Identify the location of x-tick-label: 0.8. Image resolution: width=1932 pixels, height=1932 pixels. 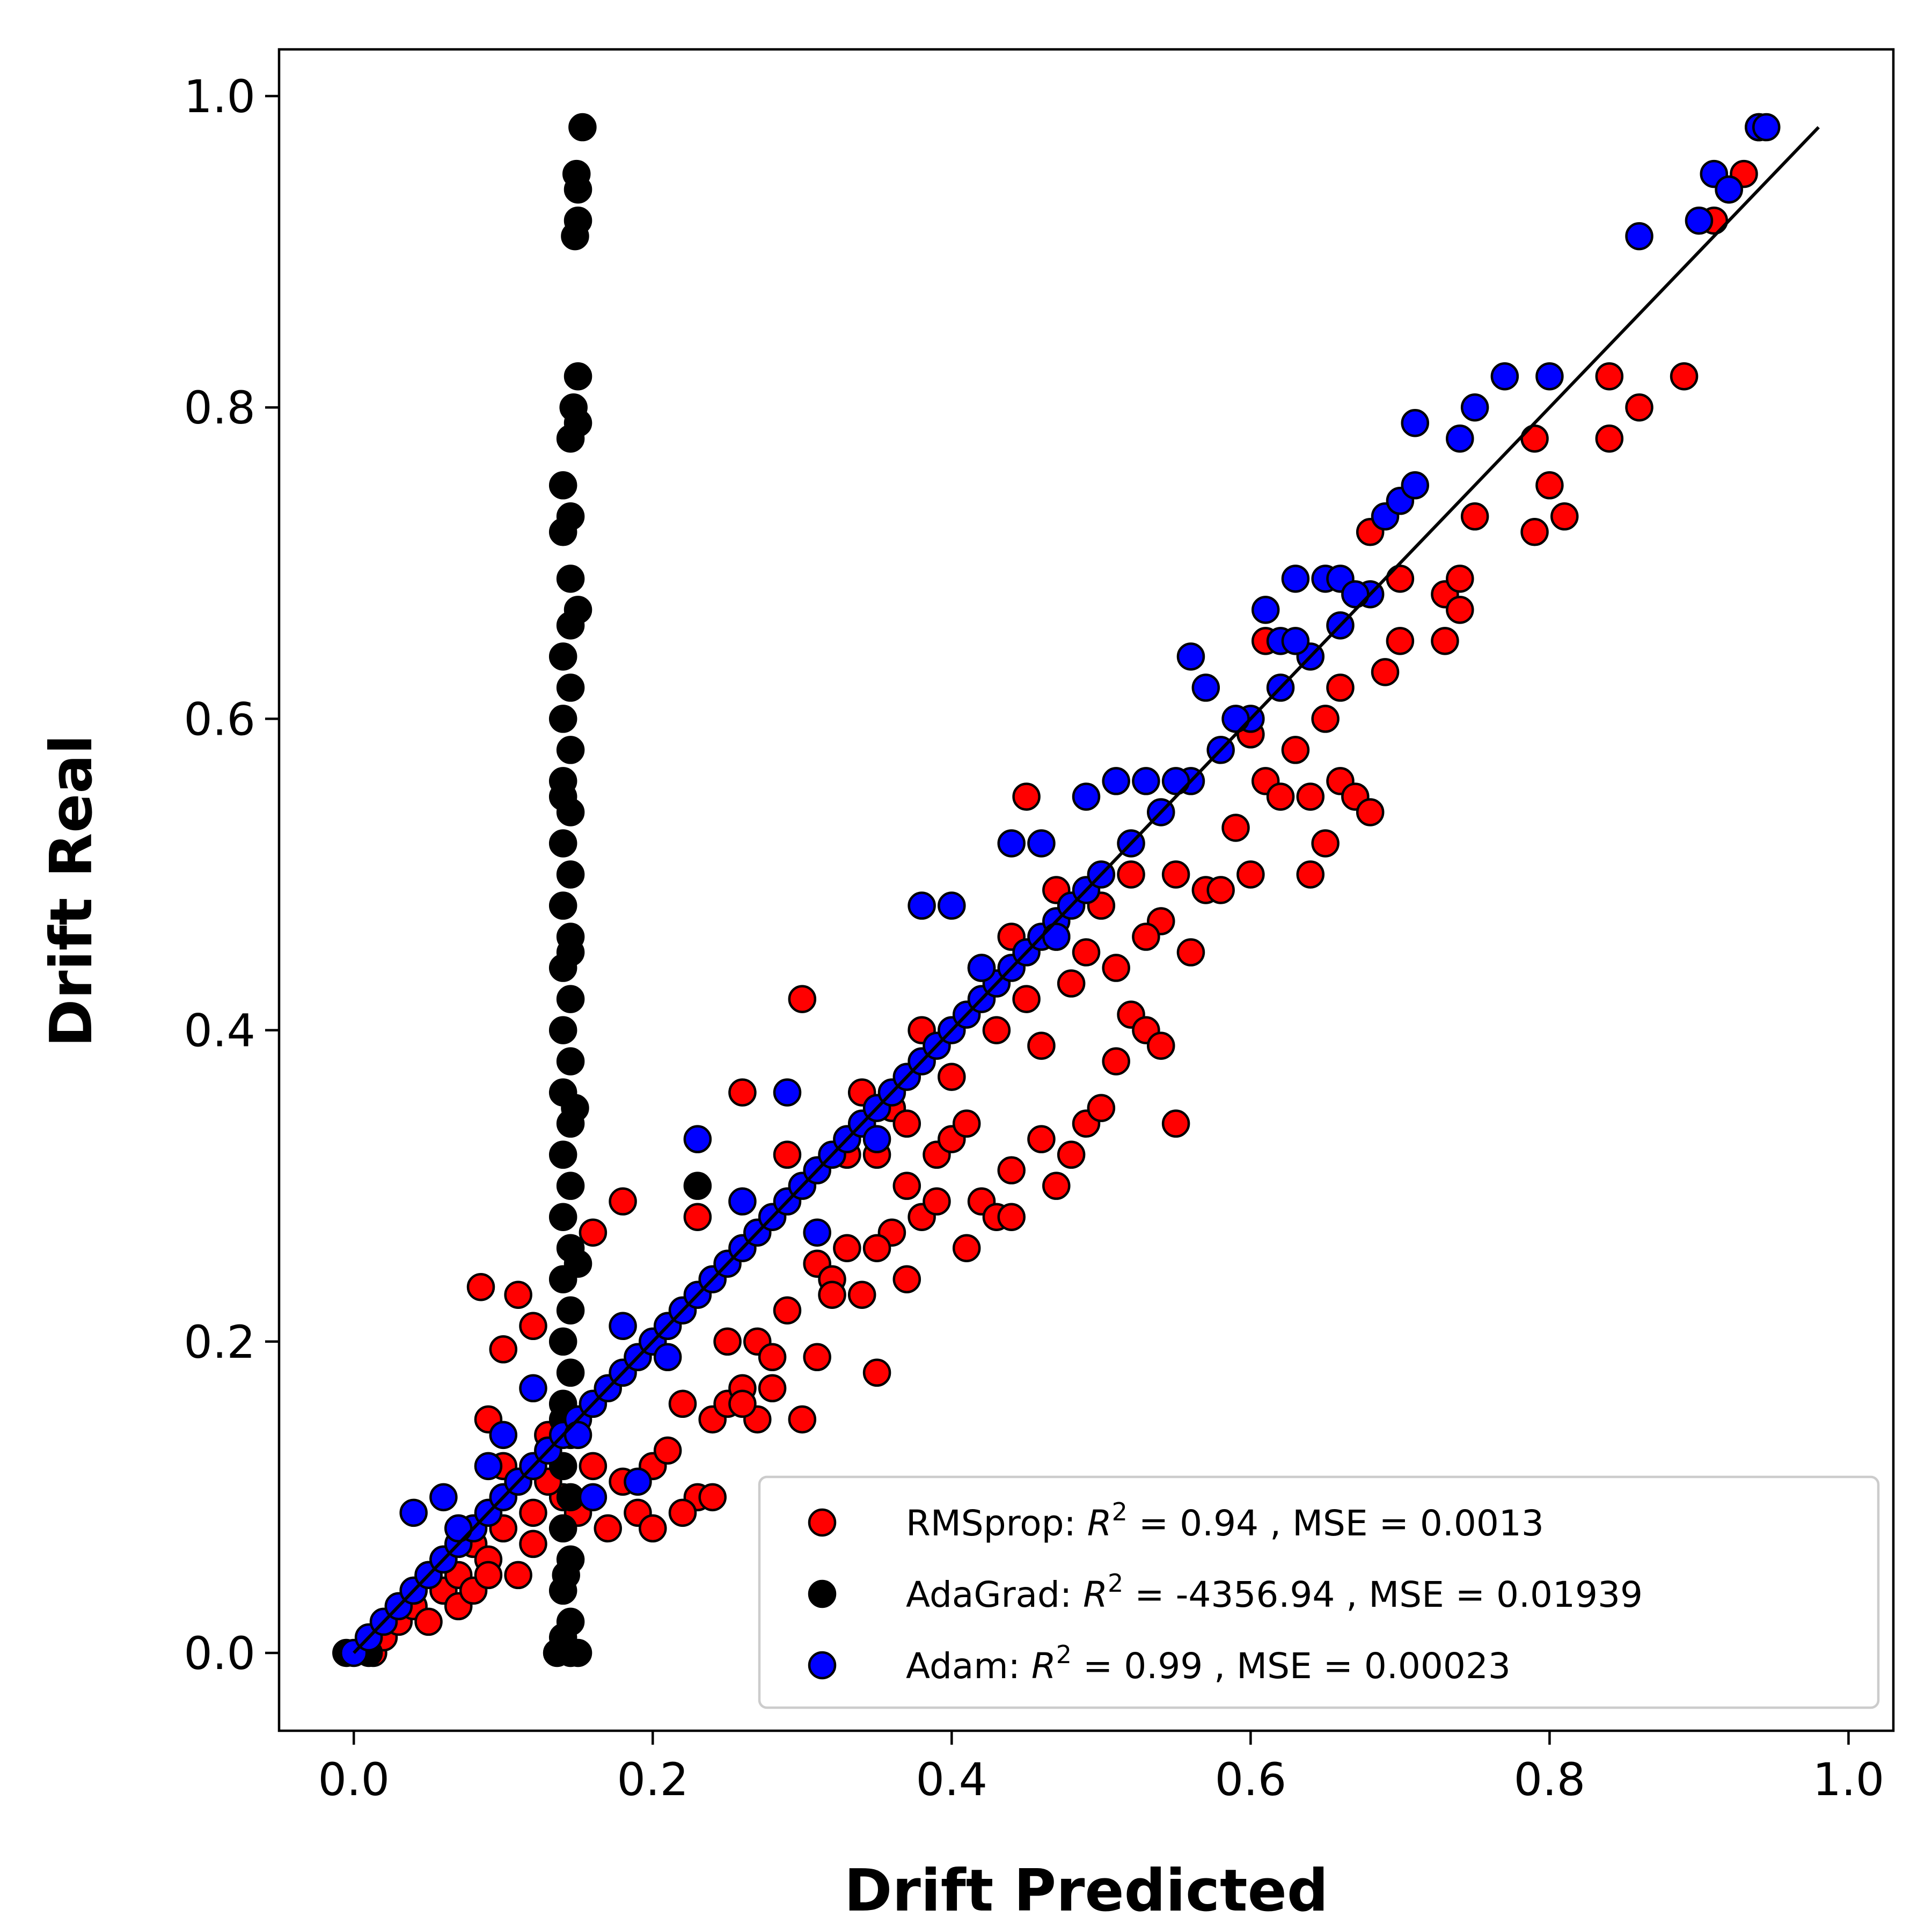
(1550, 1779).